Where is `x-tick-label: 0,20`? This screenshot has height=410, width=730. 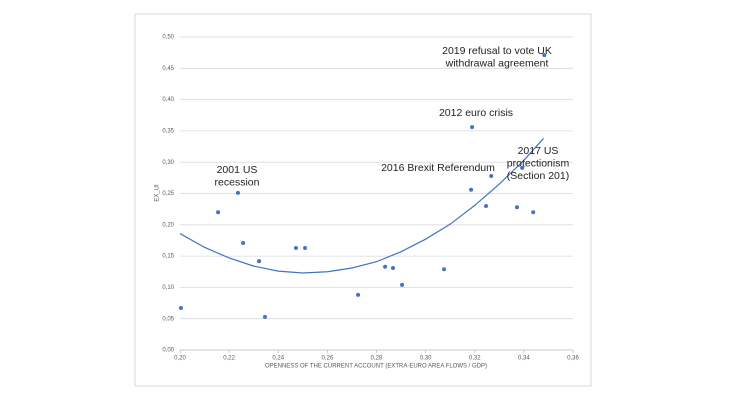 x-tick-label: 0,20 is located at coordinates (180, 359).